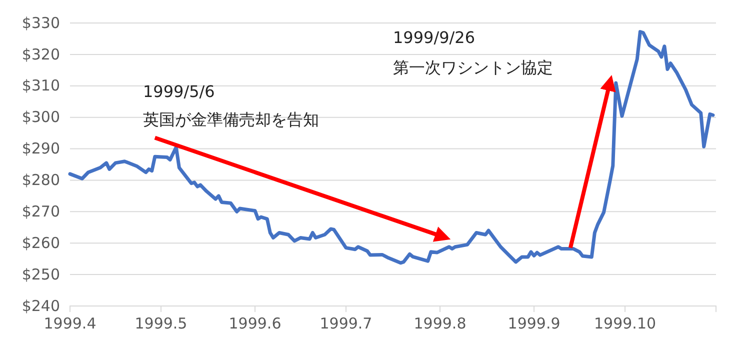 This screenshot has width=739, height=355. I want to click on x-tick-label: 1999.9, so click(534, 323).